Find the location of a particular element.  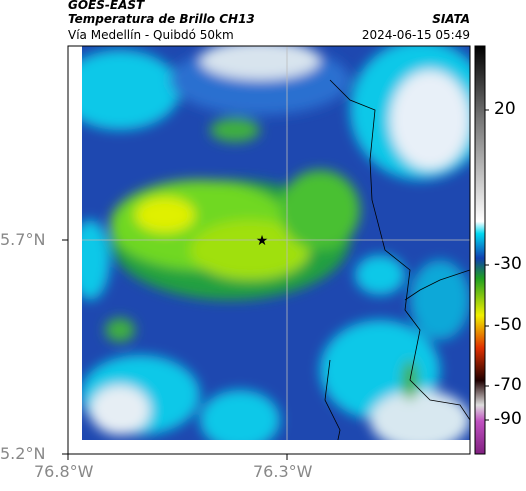

colorbar-label: -30 is located at coordinates (508, 264).